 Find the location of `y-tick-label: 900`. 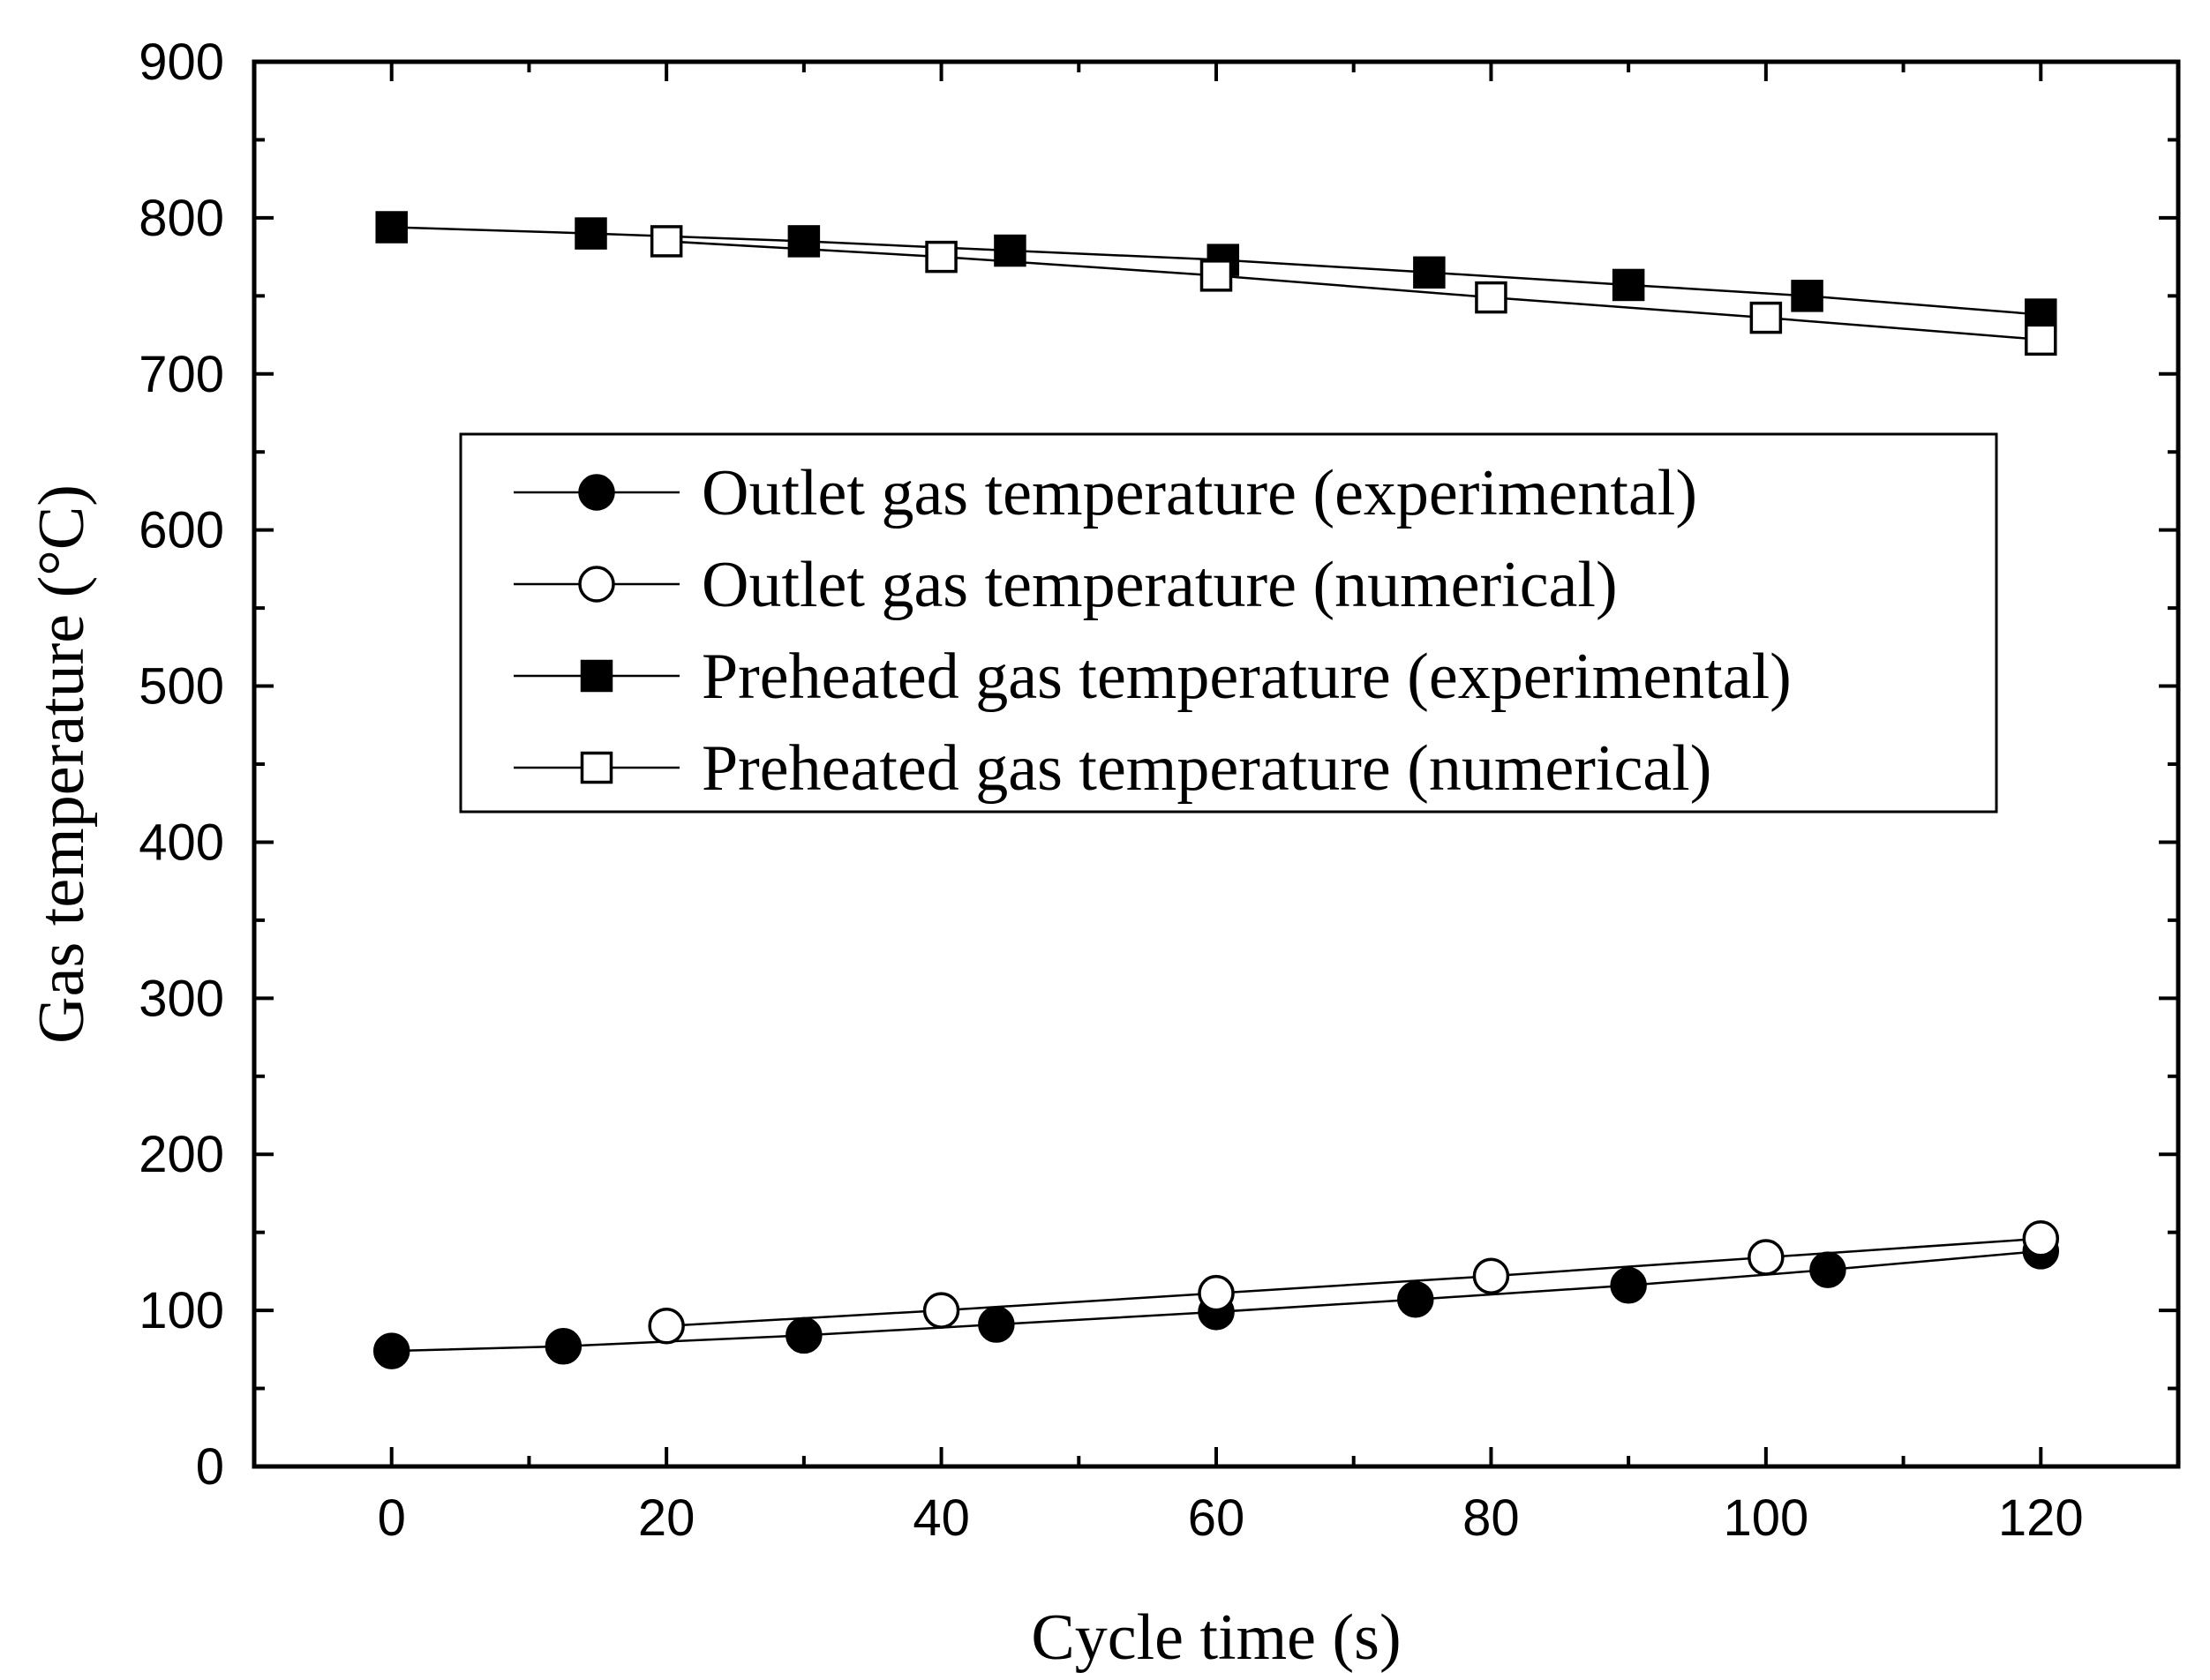

y-tick-label: 900 is located at coordinates (181, 62).